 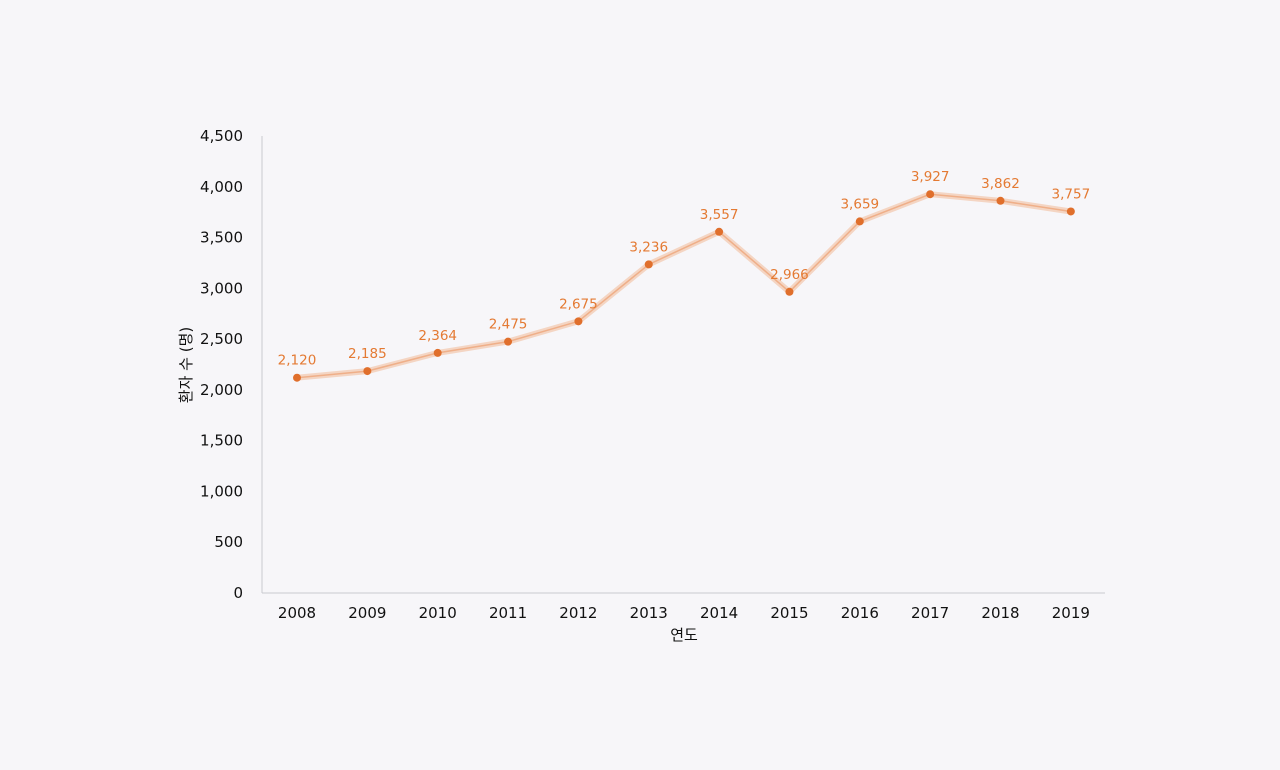 What do you see at coordinates (648, 247) in the screenshot?
I see `data-label: 3,236` at bounding box center [648, 247].